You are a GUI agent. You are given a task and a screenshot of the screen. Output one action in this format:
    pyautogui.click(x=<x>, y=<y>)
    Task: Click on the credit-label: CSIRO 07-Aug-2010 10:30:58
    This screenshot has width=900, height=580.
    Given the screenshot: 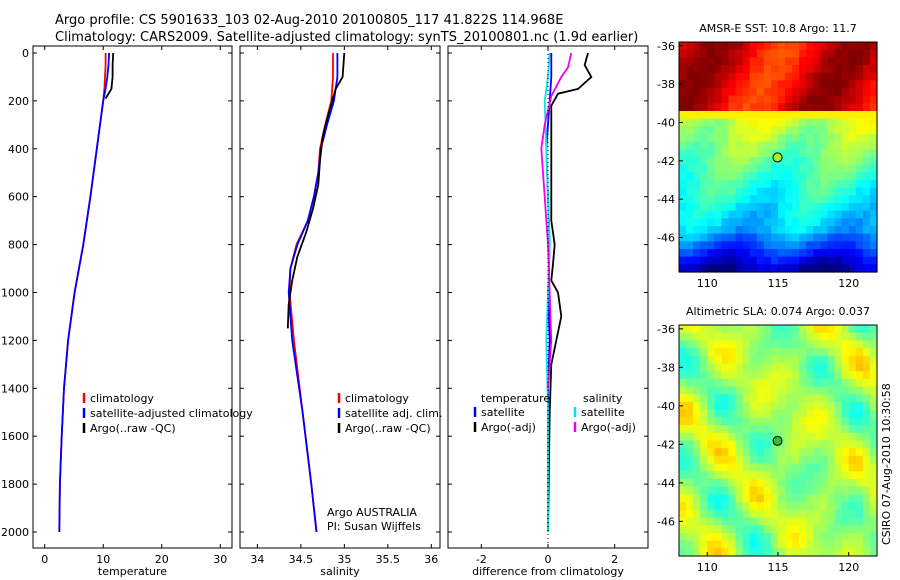 What is the action you would take?
    pyautogui.click(x=886, y=464)
    